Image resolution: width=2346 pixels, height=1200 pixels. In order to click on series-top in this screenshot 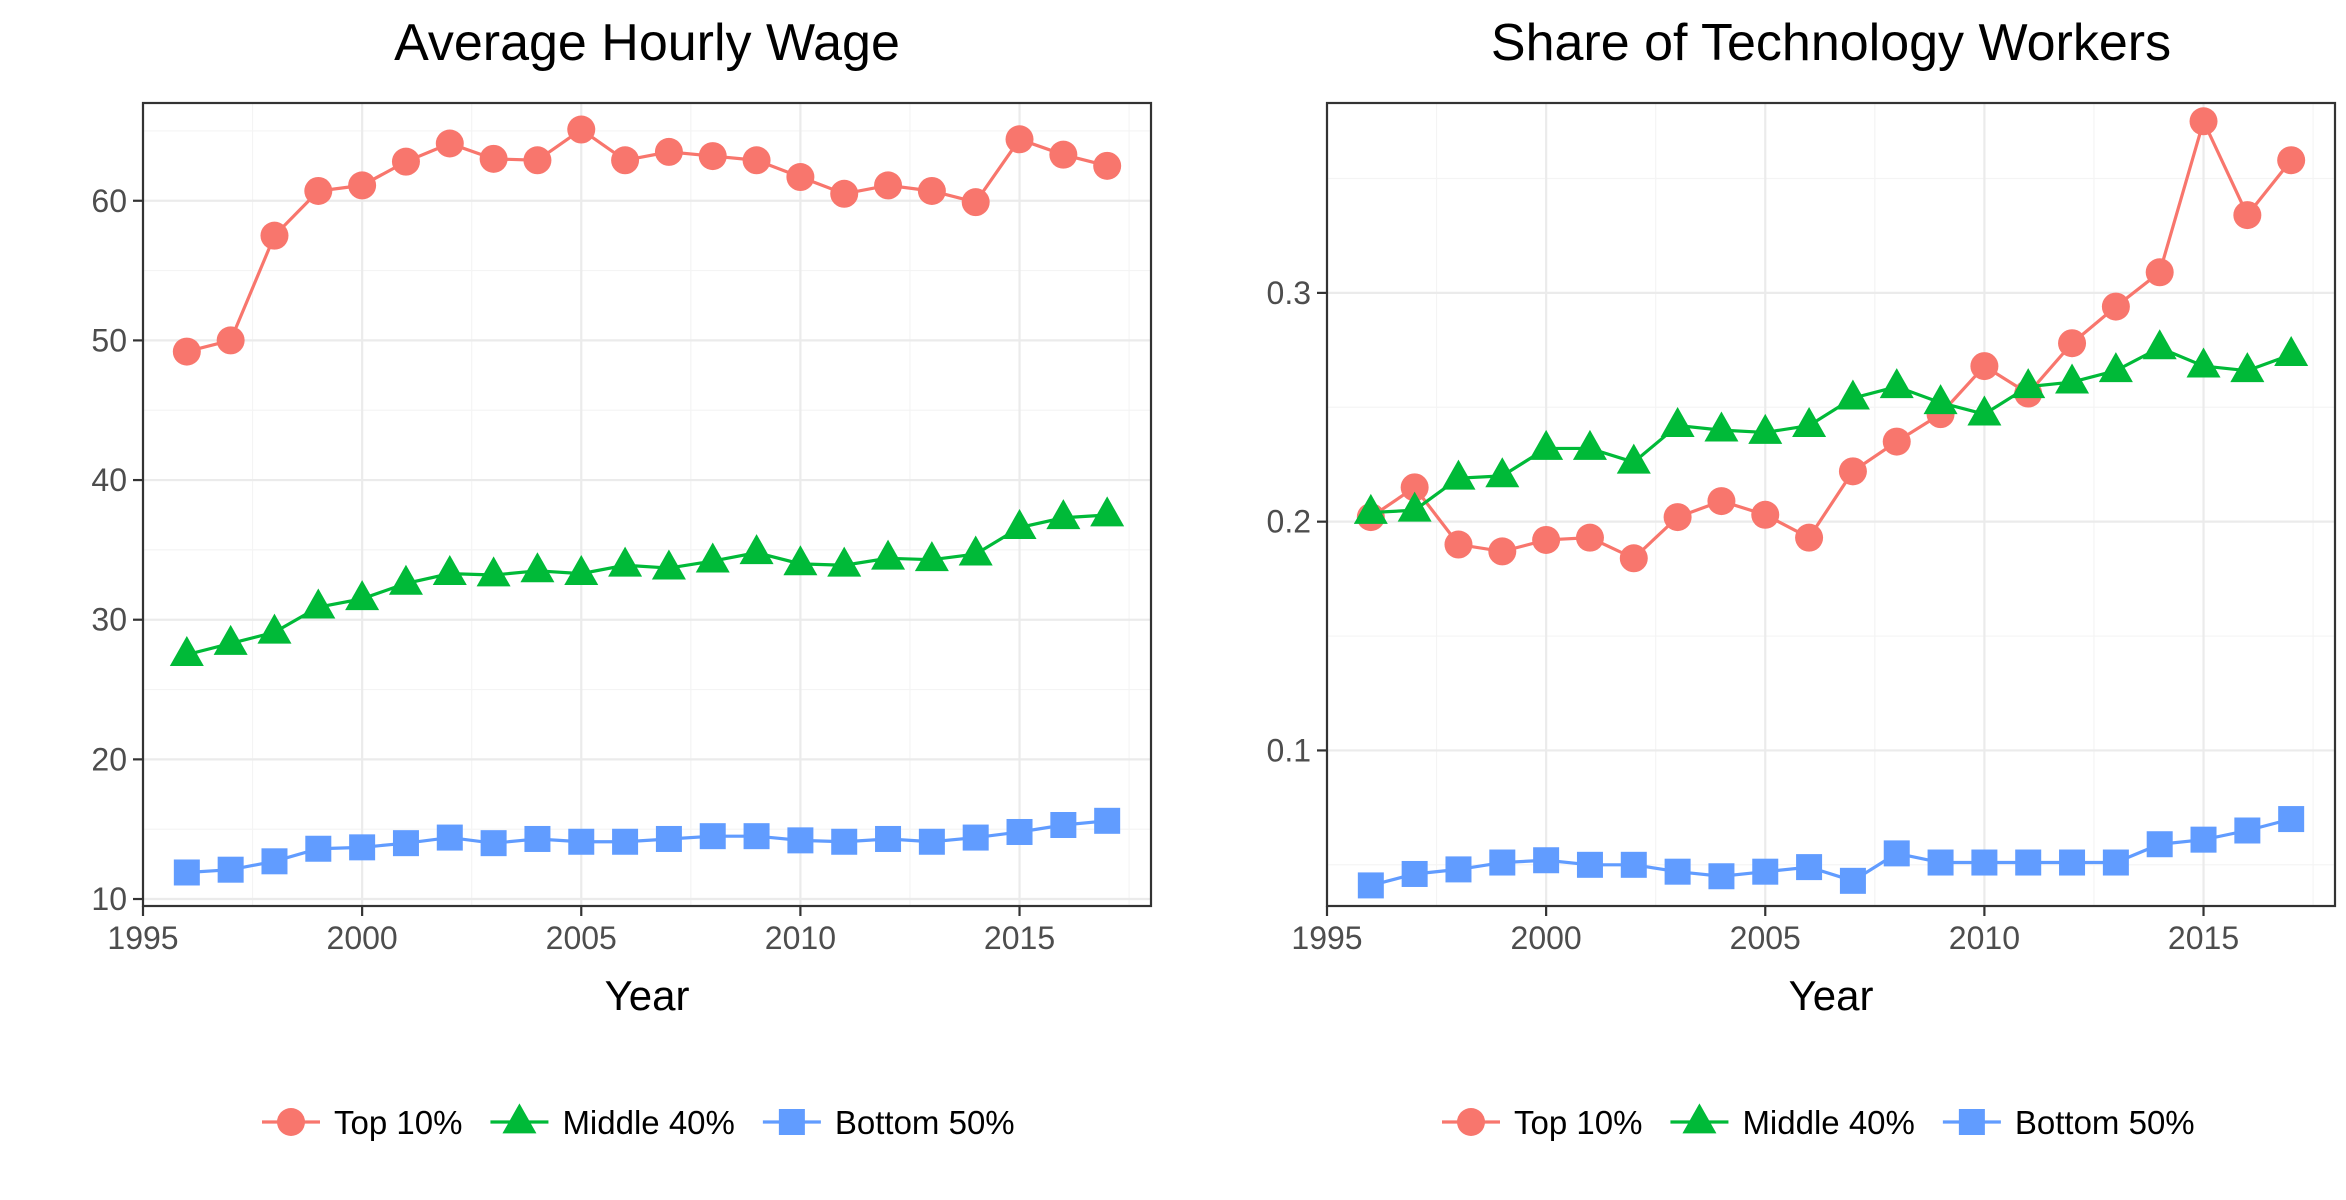, I will do `click(647, 240)`.